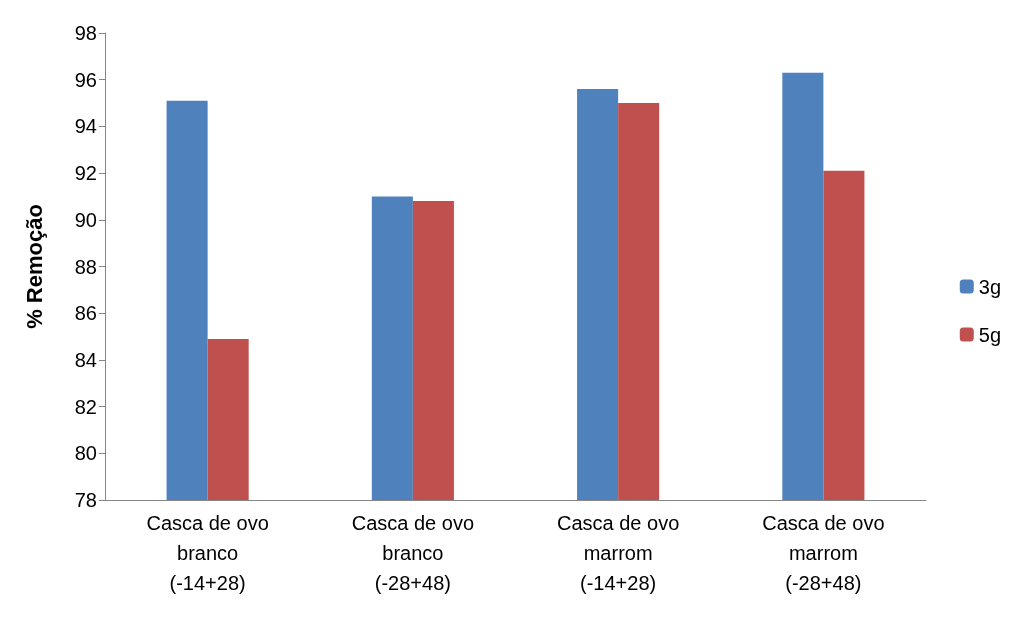  Describe the element at coordinates (85, 500) in the screenshot. I see `y-tick-label: 78` at that location.